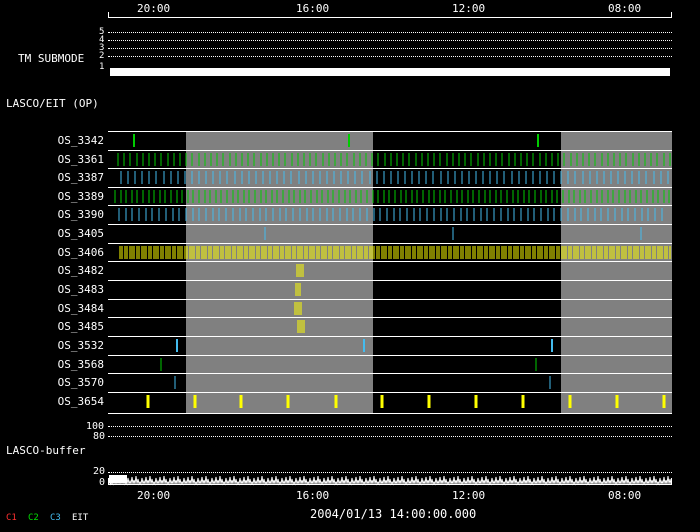 The width and height of the screenshot is (700, 532). What do you see at coordinates (80, 308) in the screenshot?
I see `row-label-3484: OS_3484` at bounding box center [80, 308].